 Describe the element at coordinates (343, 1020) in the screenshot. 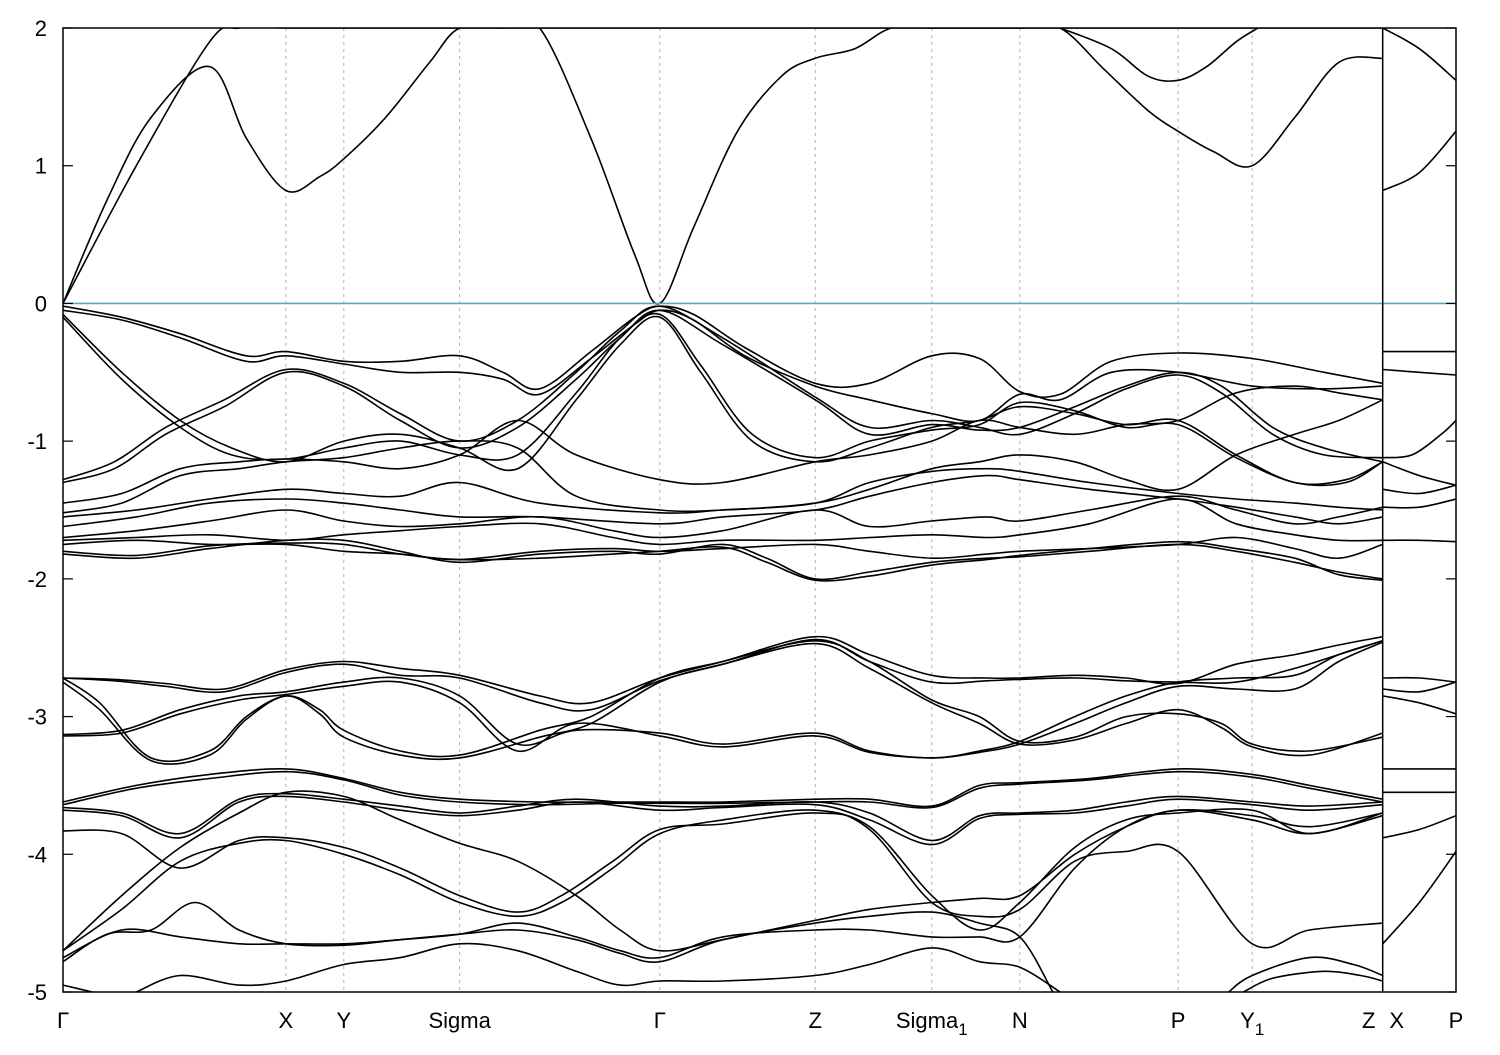

I see `x-tick-label-2: Y` at that location.